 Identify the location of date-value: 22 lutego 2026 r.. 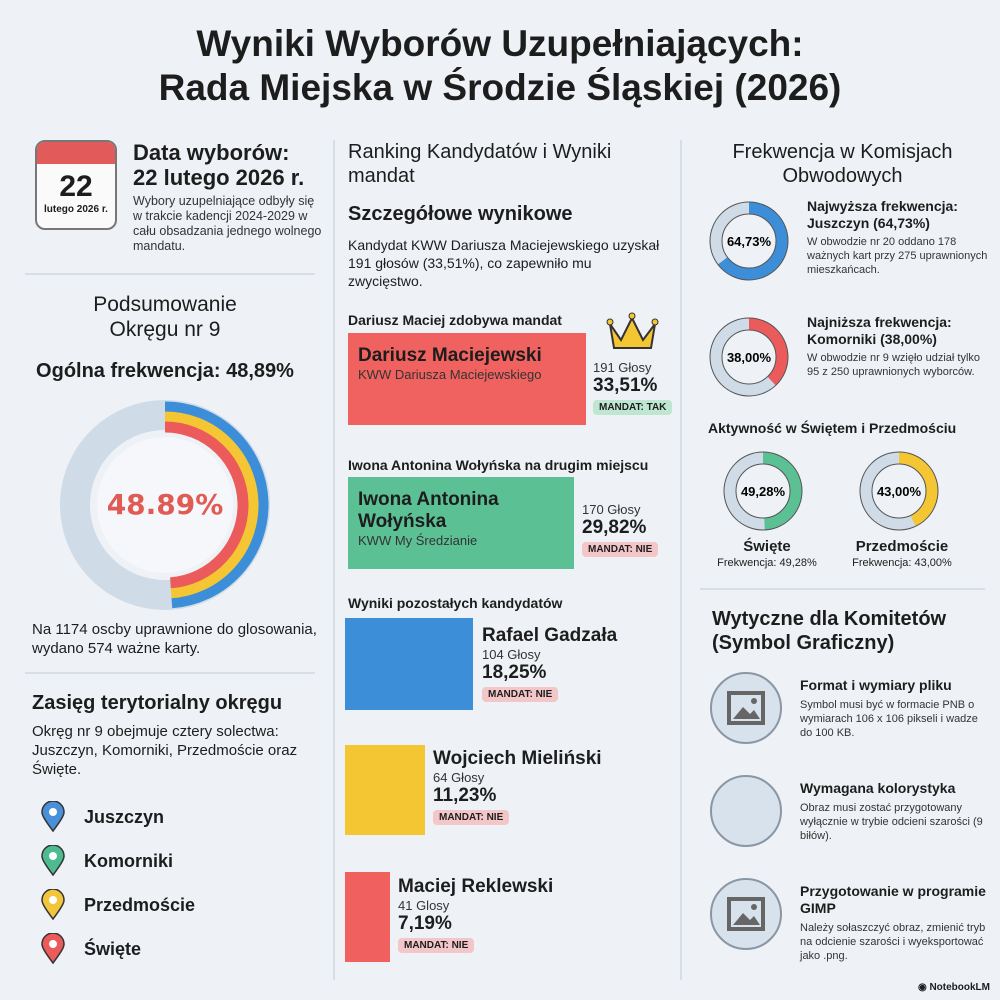
(219, 177).